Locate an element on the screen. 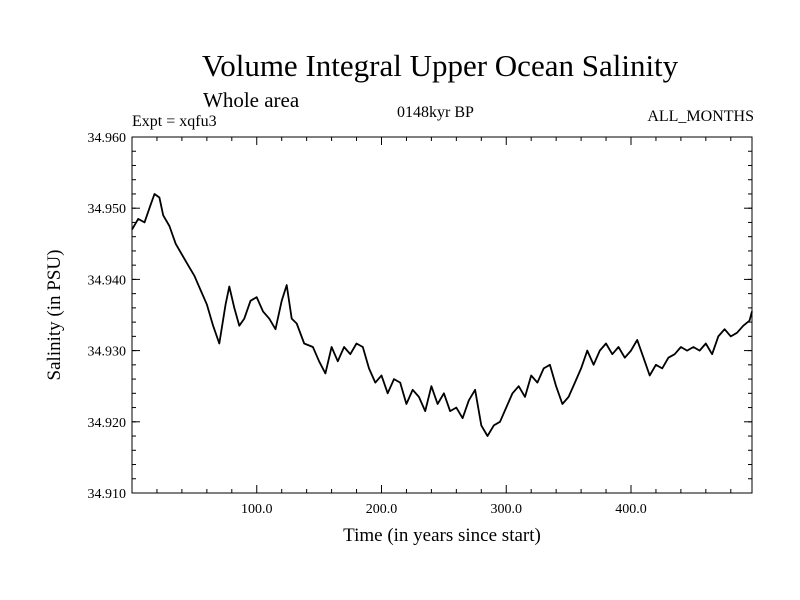  x-tick-label: 200.0 is located at coordinates (382, 509).